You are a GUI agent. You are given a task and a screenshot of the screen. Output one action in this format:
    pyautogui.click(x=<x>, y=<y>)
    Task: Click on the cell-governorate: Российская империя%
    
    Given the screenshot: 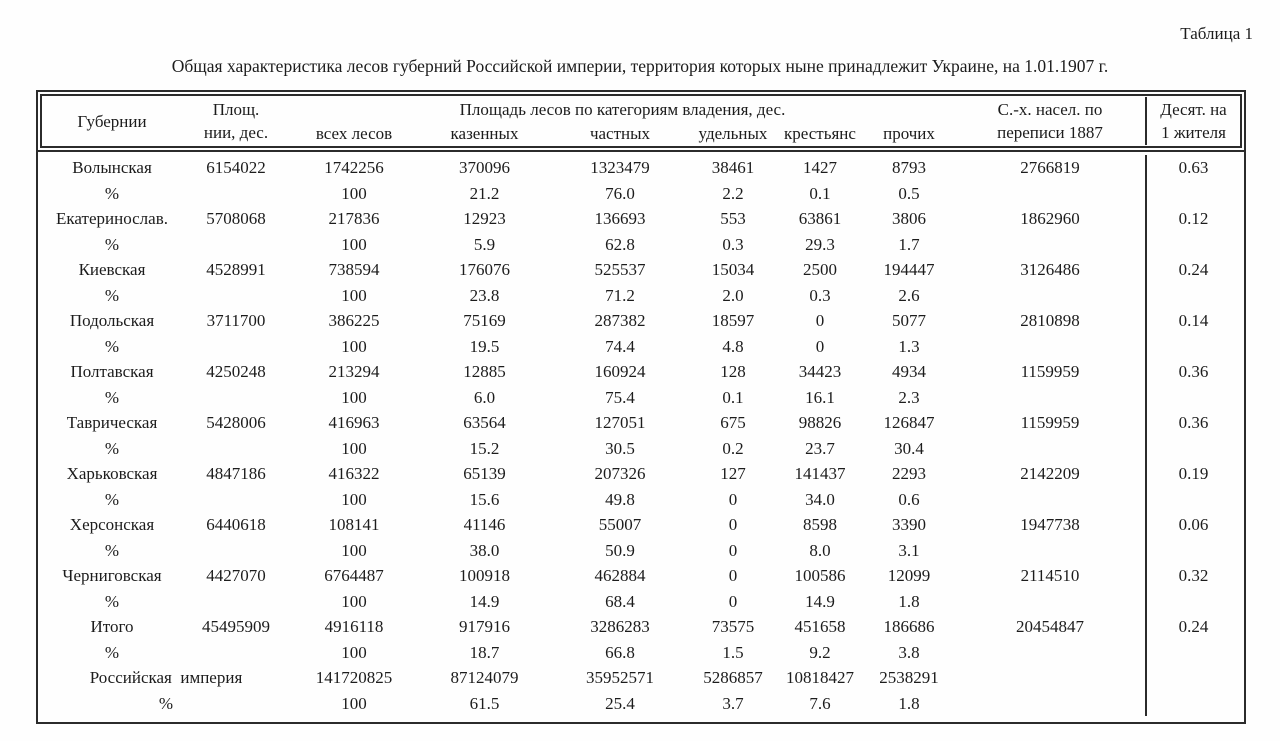 What is the action you would take?
    pyautogui.click(x=166, y=690)
    